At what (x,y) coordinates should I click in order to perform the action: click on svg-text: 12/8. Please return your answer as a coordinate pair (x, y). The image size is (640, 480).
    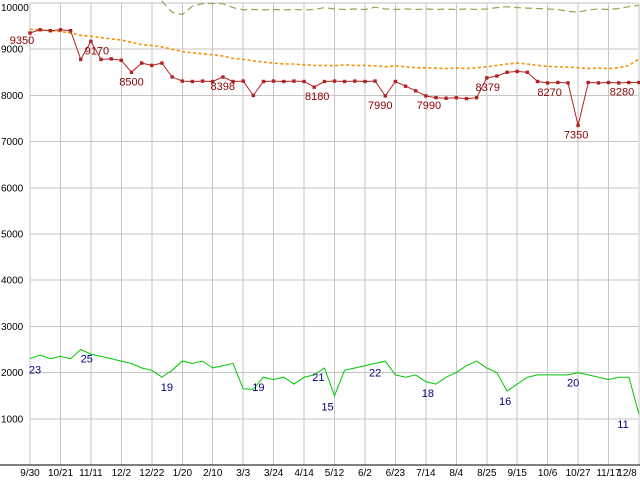
    Looking at the image, I should click on (627, 473).